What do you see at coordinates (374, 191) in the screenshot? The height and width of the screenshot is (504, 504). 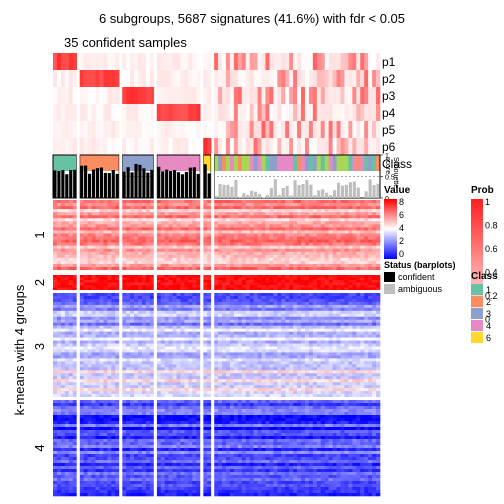 I see `silhouette-bar` at bounding box center [374, 191].